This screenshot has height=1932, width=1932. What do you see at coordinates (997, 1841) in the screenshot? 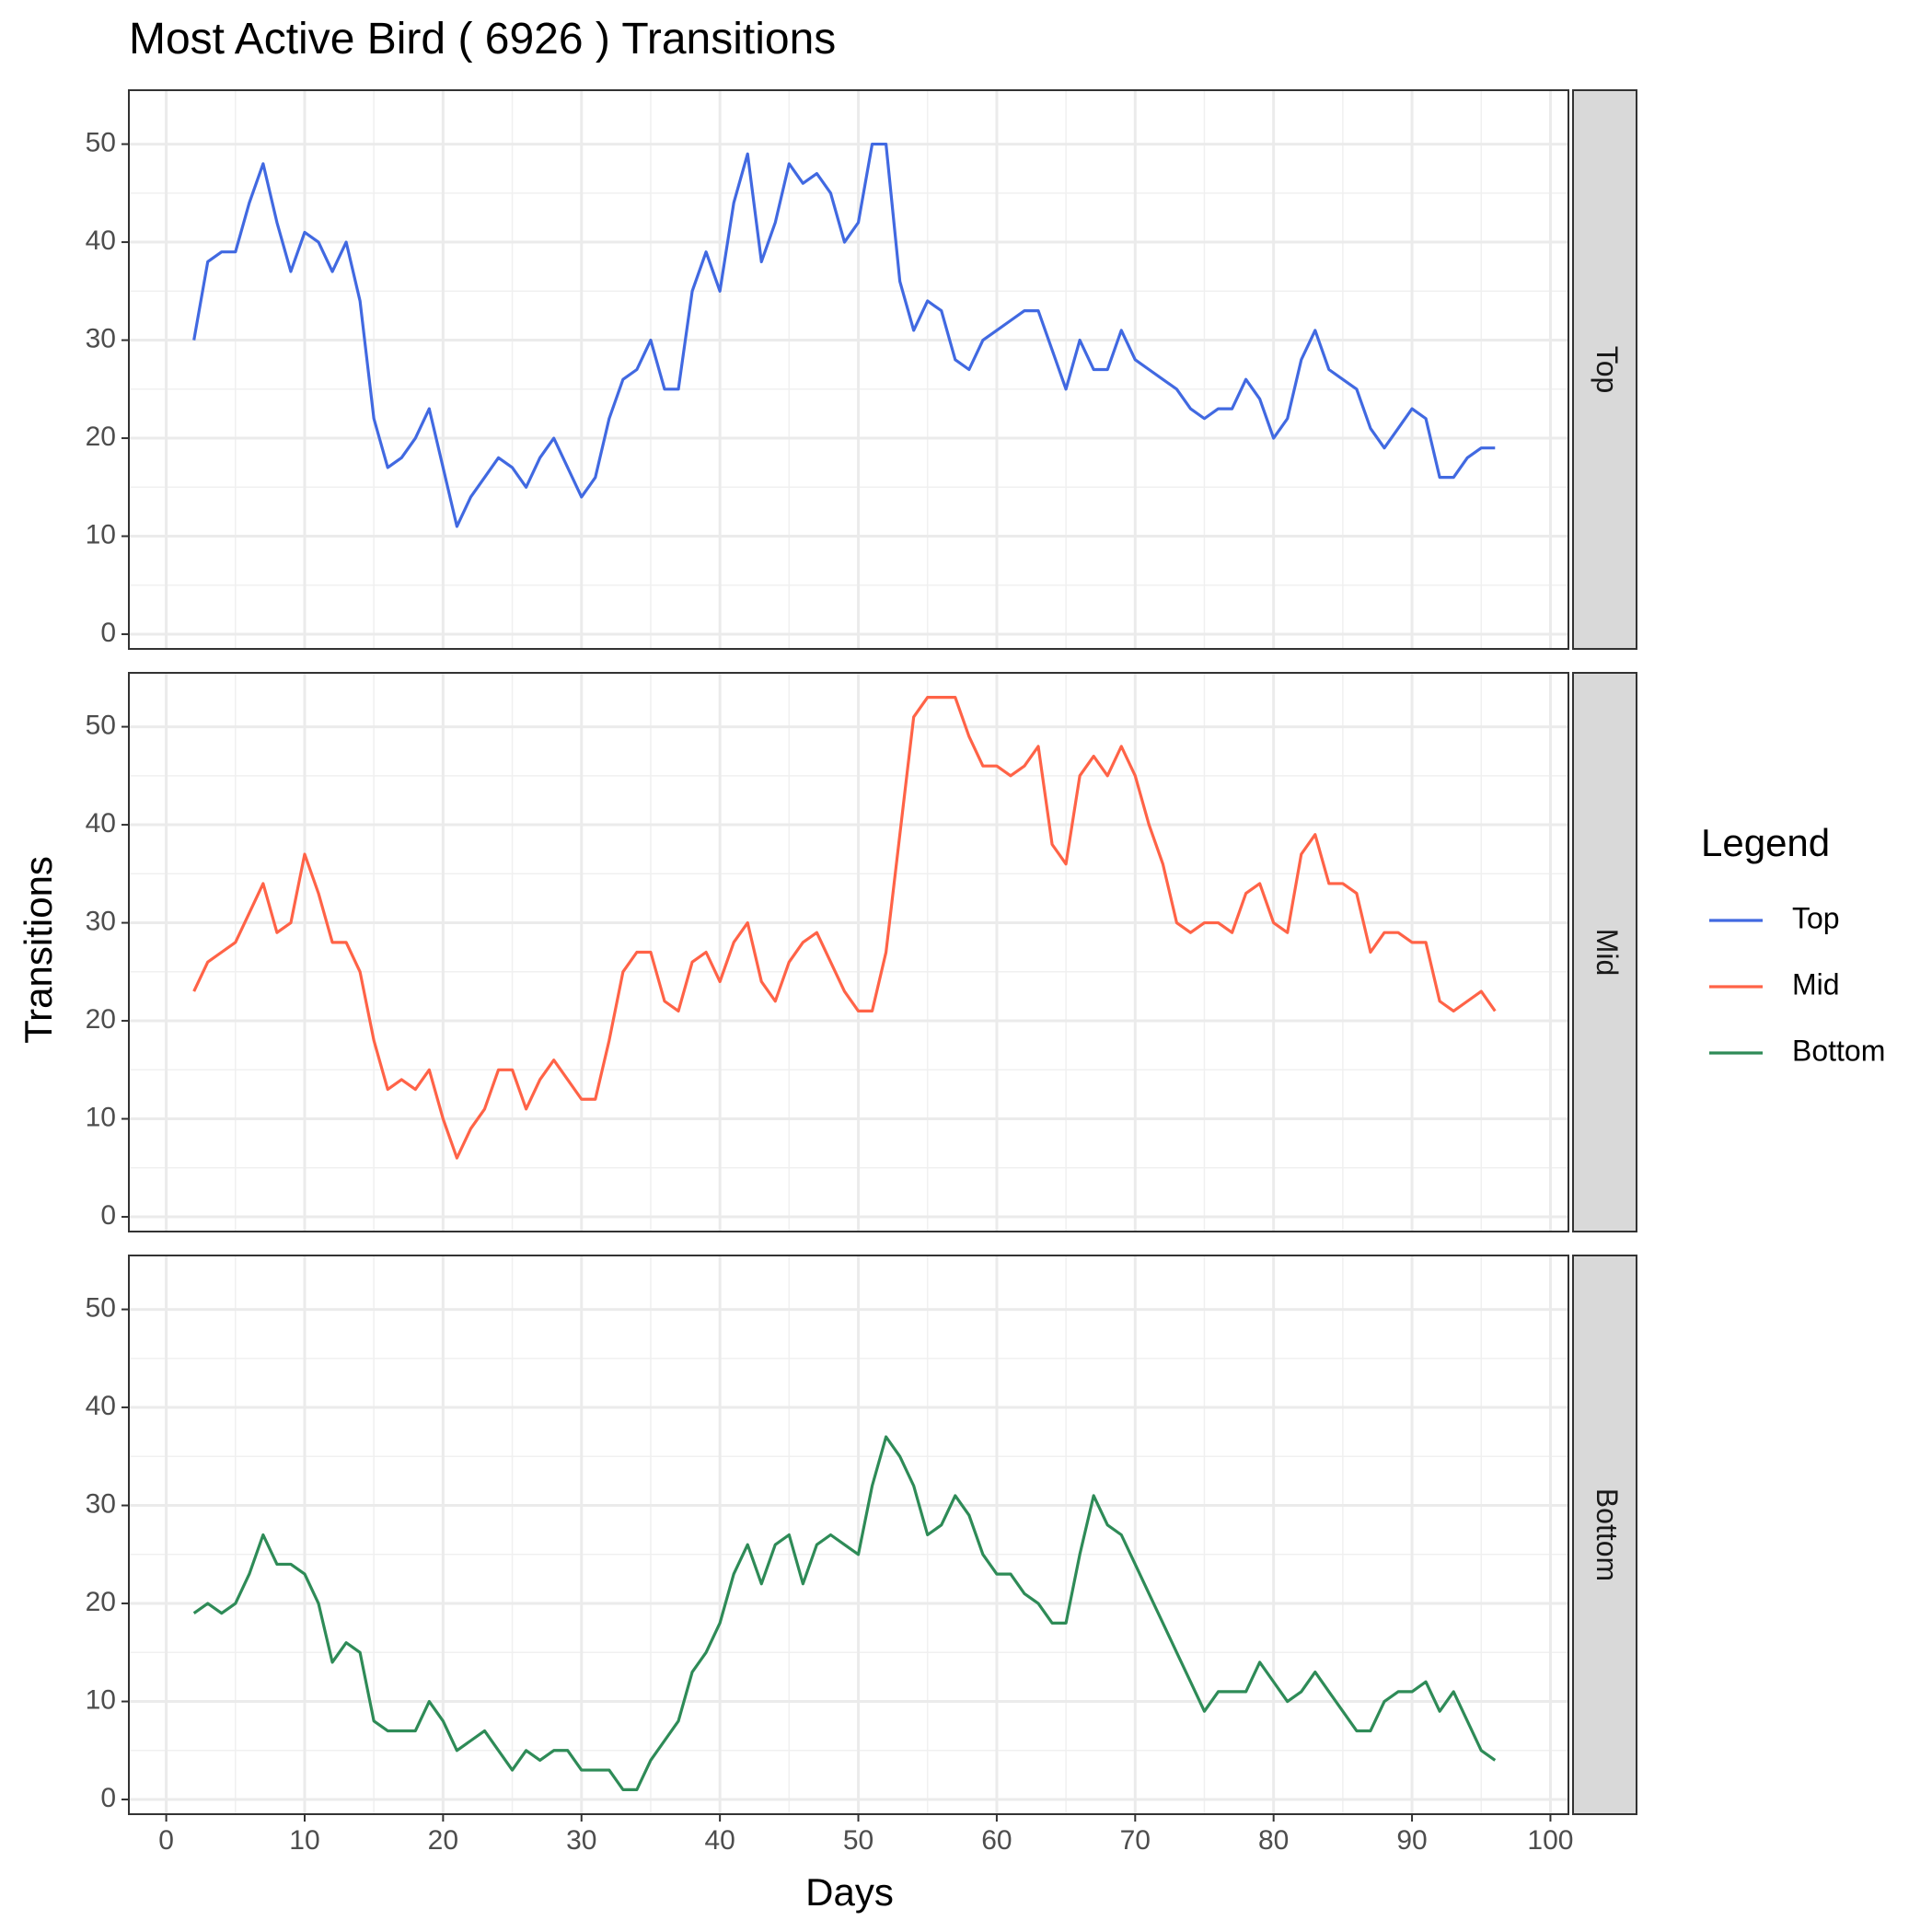
I see `x-tick-label: 60` at bounding box center [997, 1841].